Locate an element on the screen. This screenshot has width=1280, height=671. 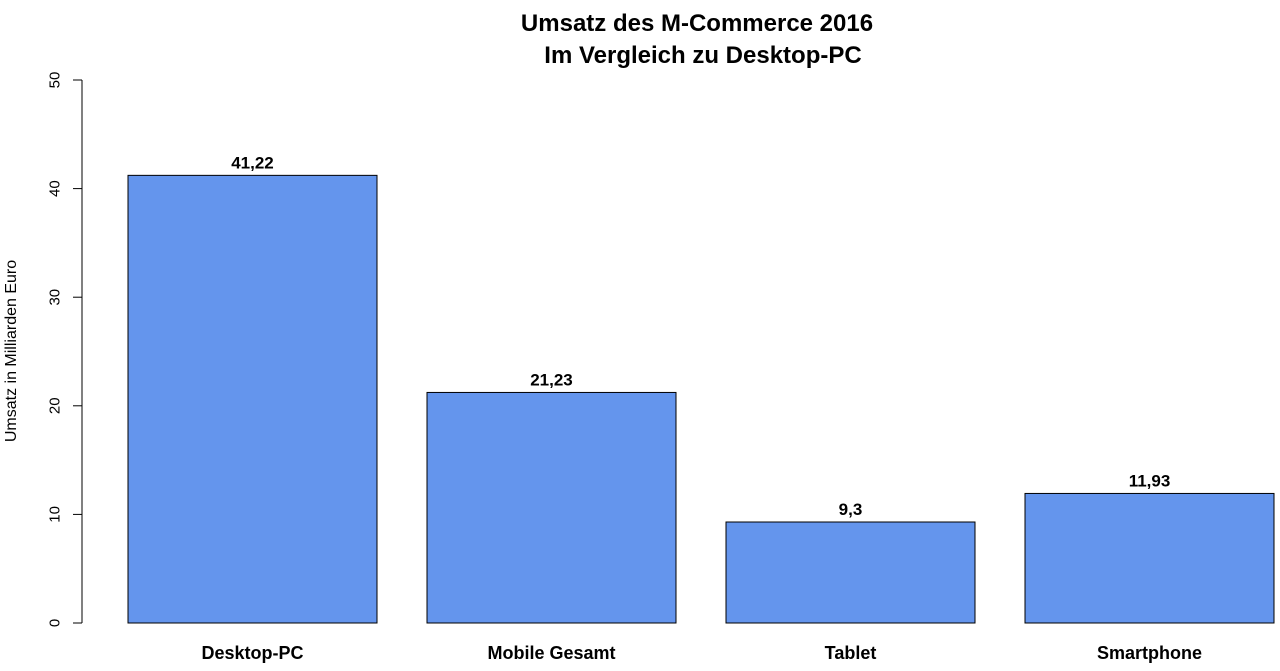
y-tick-label: 30 is located at coordinates (55, 297).